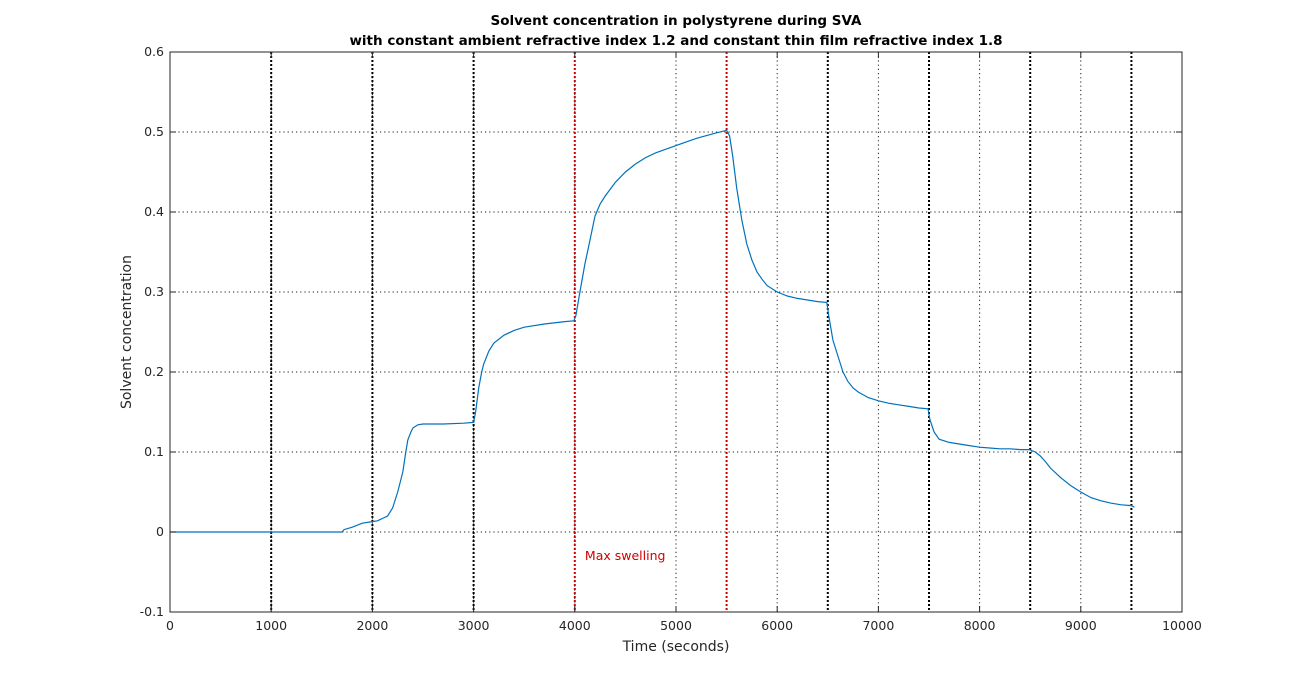  What do you see at coordinates (676, 647) in the screenshot?
I see `x-axis-label: Time (seconds)` at bounding box center [676, 647].